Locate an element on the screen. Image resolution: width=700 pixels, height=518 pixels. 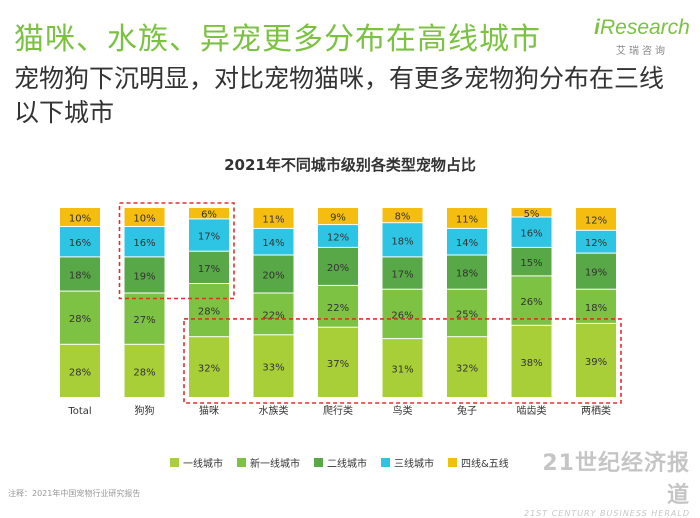
brand-name-i: i is located at coordinates (597, 27).